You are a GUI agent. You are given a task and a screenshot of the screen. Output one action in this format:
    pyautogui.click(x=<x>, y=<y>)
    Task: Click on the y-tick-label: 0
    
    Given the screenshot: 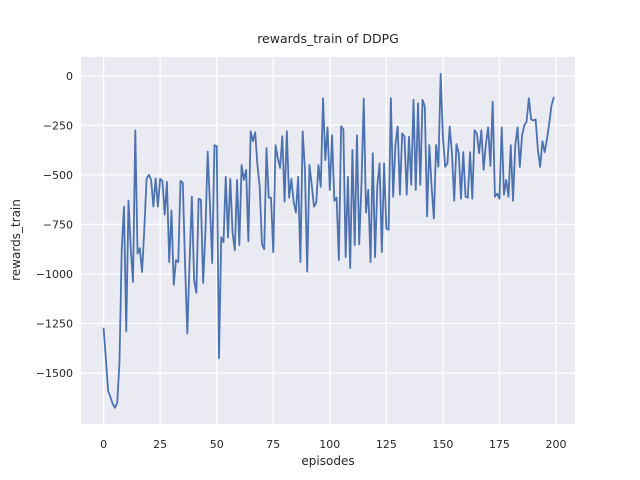 What is the action you would take?
    pyautogui.click(x=69, y=76)
    